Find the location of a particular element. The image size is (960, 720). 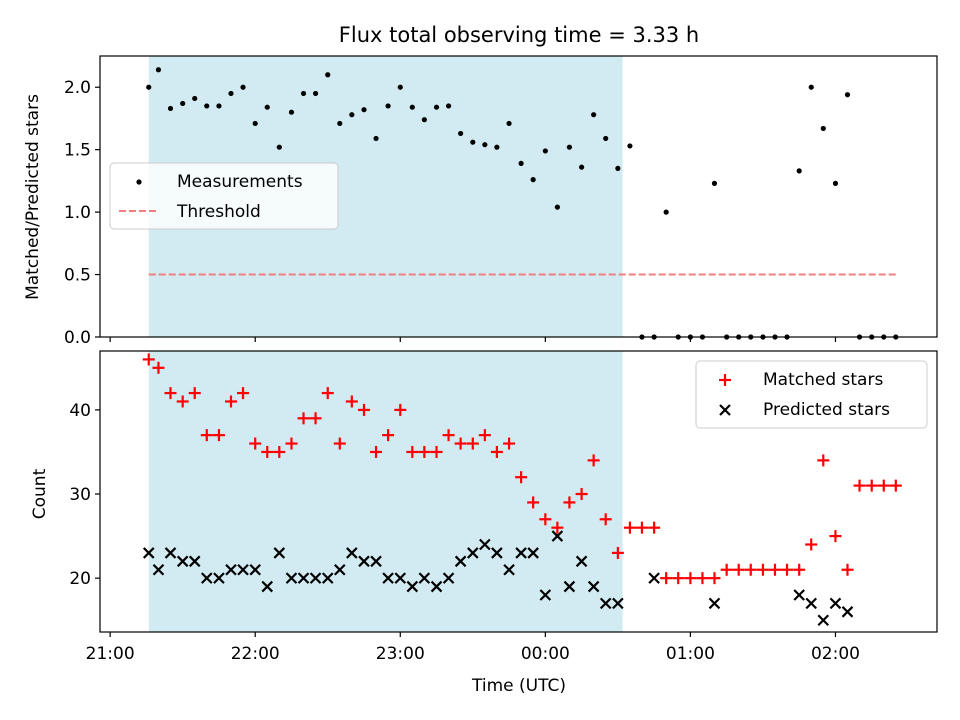

bottom-xtick-label: 22:00 is located at coordinates (255, 654).